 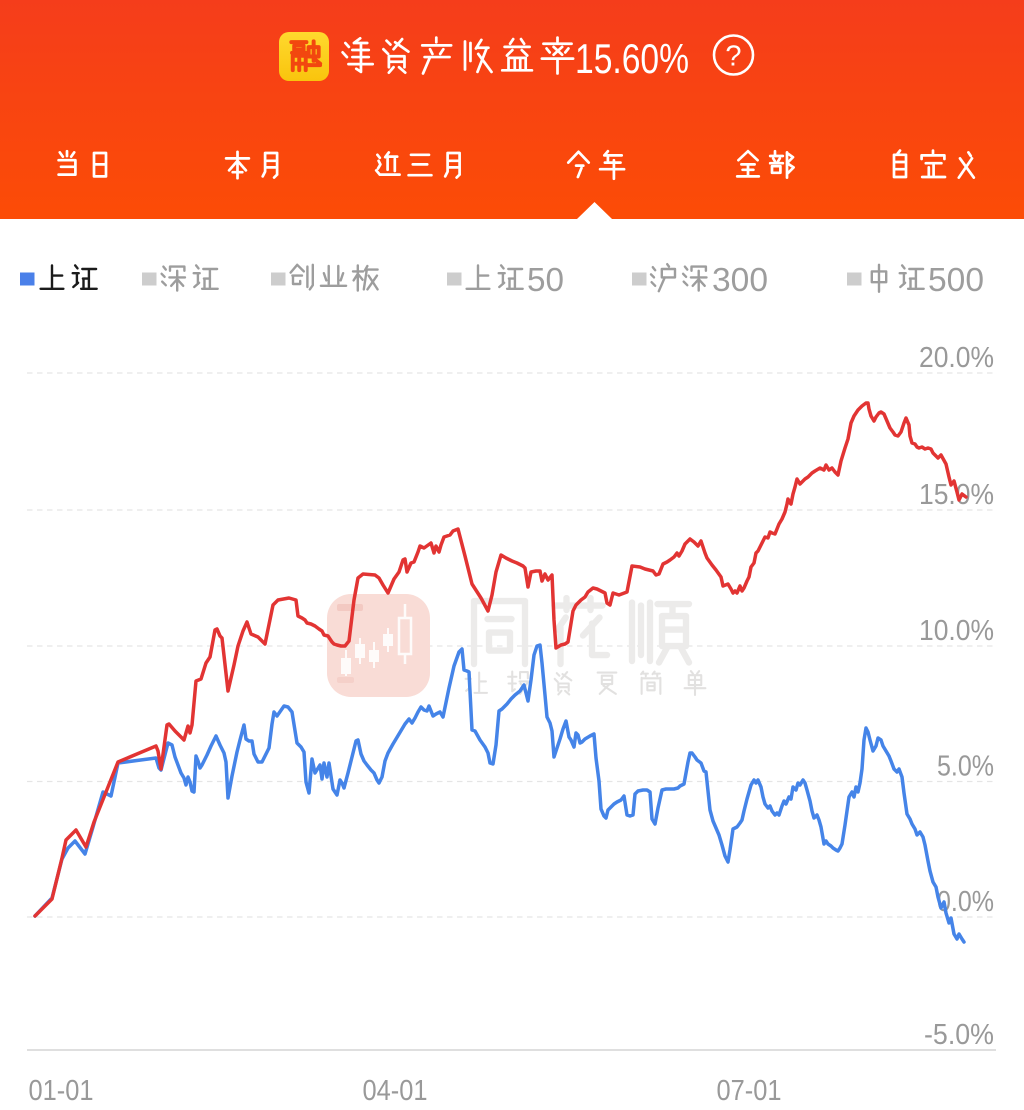 What do you see at coordinates (545, 279) in the screenshot?
I see `svg-text: 50` at bounding box center [545, 279].